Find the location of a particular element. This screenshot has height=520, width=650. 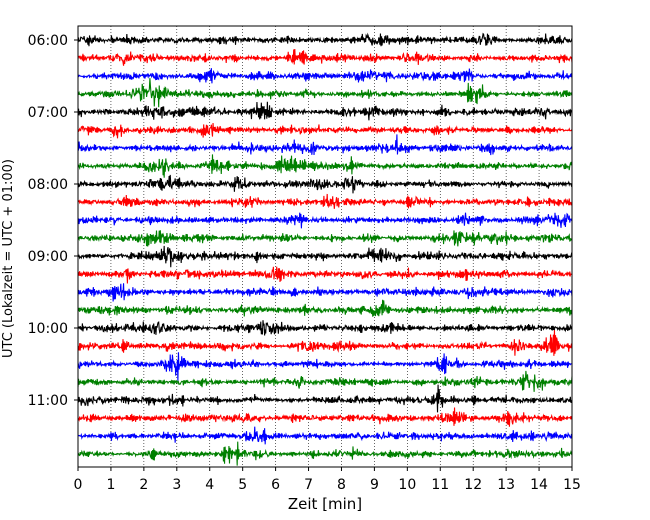

x-tick-label-5: 5 is located at coordinates (242, 485).